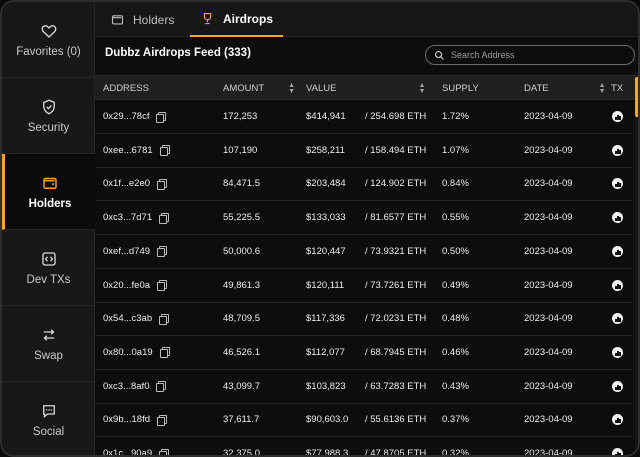 This screenshot has height=457, width=640. I want to click on tab-holders: Holders, so click(142, 19).